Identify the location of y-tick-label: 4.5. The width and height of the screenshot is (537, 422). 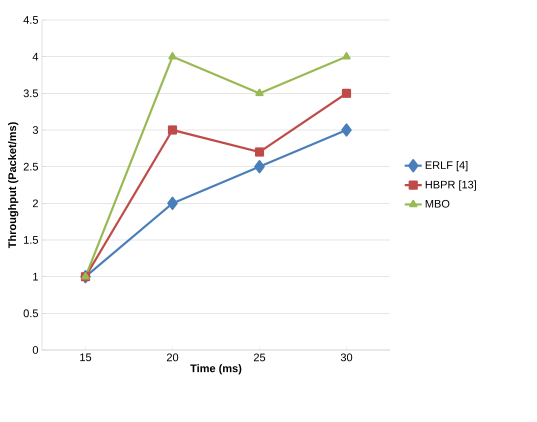
(30, 20).